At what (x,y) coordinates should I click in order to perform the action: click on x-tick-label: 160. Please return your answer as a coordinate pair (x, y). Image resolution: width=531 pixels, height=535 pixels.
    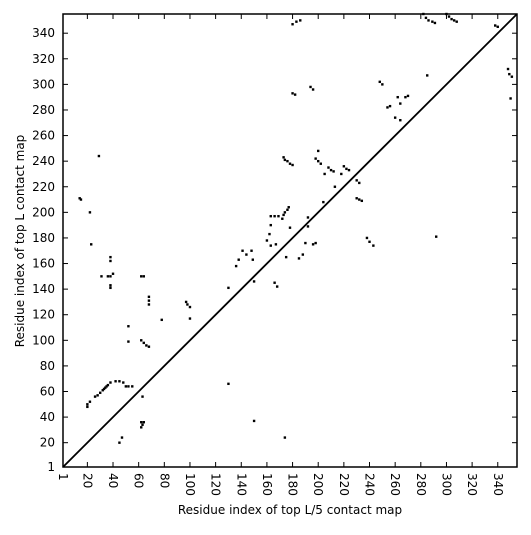
    Looking at the image, I should click on (267, 484).